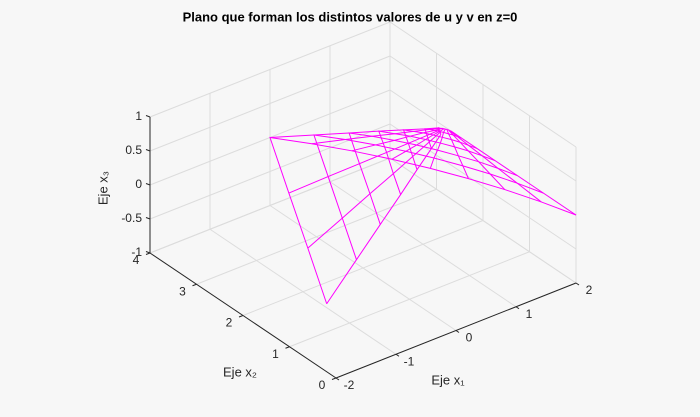 The height and width of the screenshot is (417, 700). I want to click on z-tick-label: -0.5, so click(131, 218).